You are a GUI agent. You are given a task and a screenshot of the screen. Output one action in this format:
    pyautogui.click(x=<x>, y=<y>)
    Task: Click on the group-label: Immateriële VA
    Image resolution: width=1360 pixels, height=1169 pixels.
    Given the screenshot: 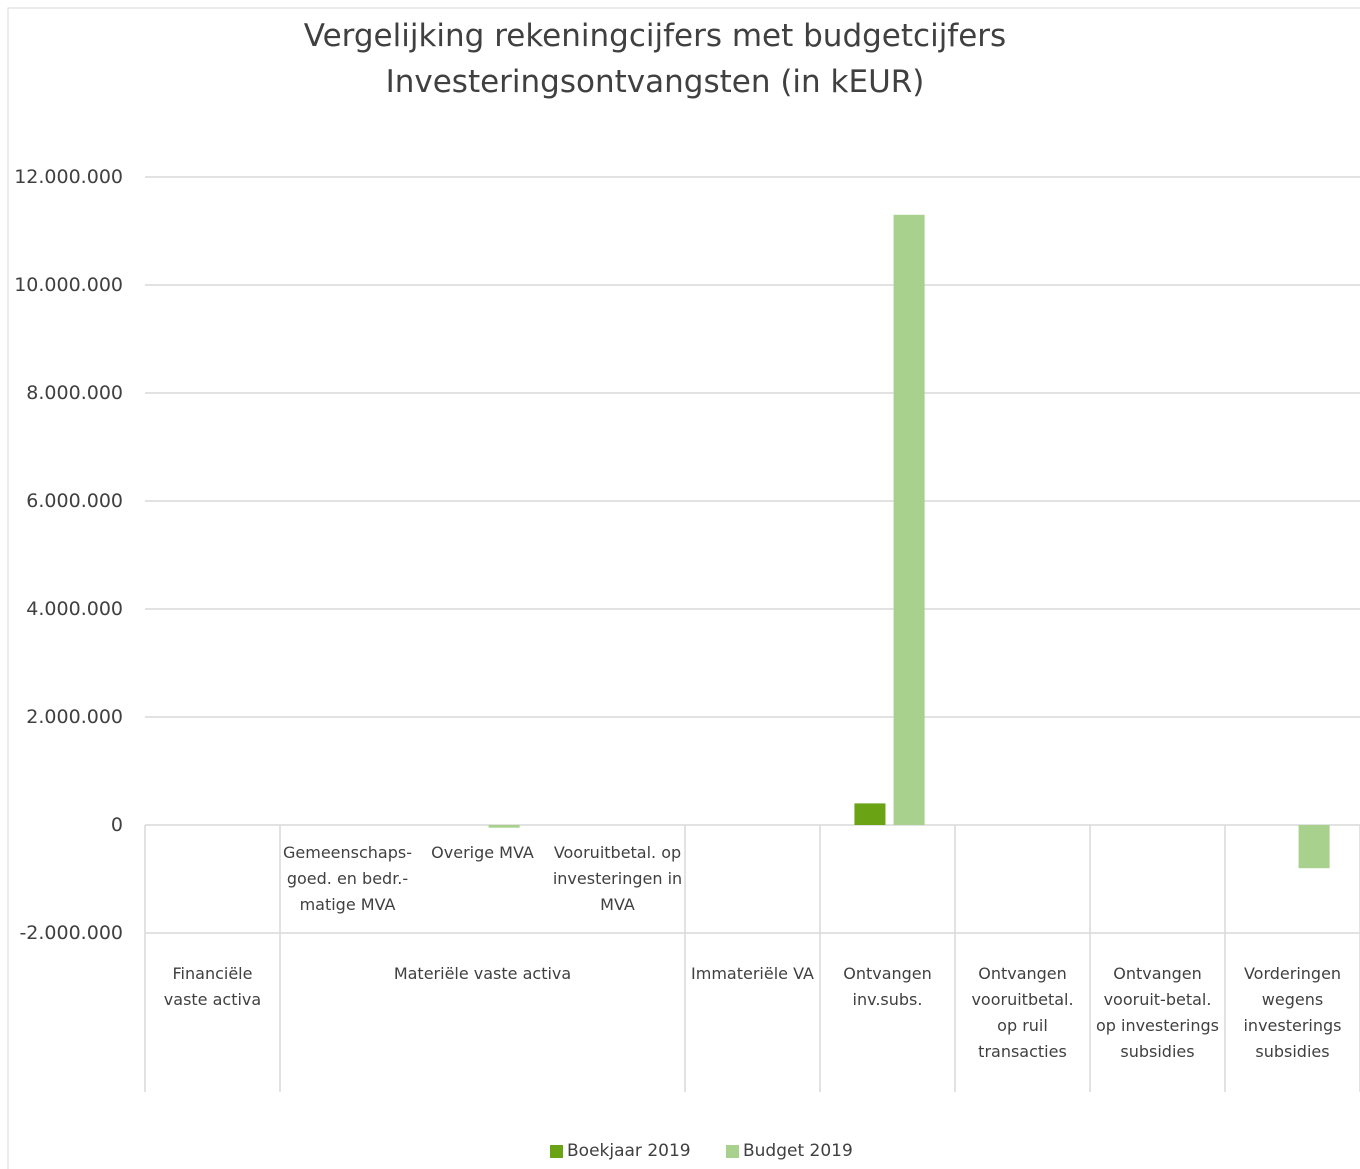 What is the action you would take?
    pyautogui.click(x=752, y=973)
    